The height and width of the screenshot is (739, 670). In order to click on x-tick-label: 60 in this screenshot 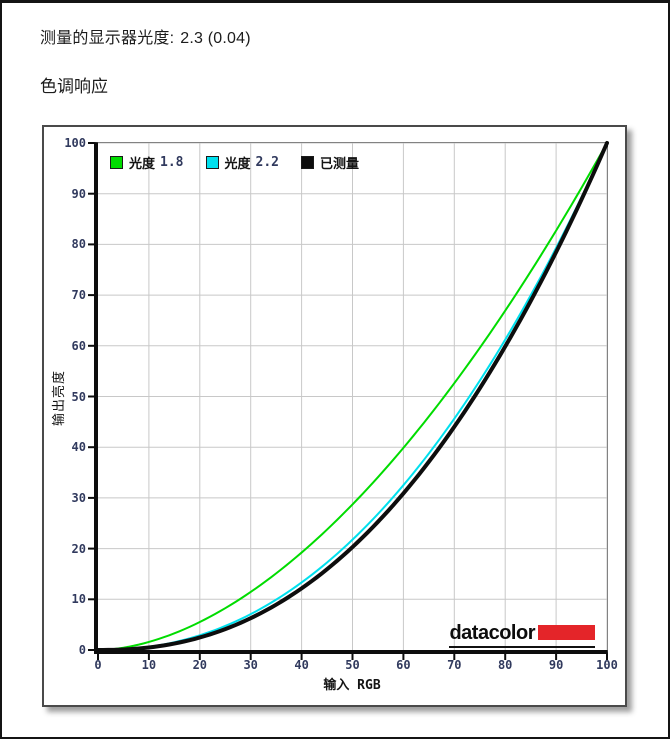, I will do `click(403, 665)`.